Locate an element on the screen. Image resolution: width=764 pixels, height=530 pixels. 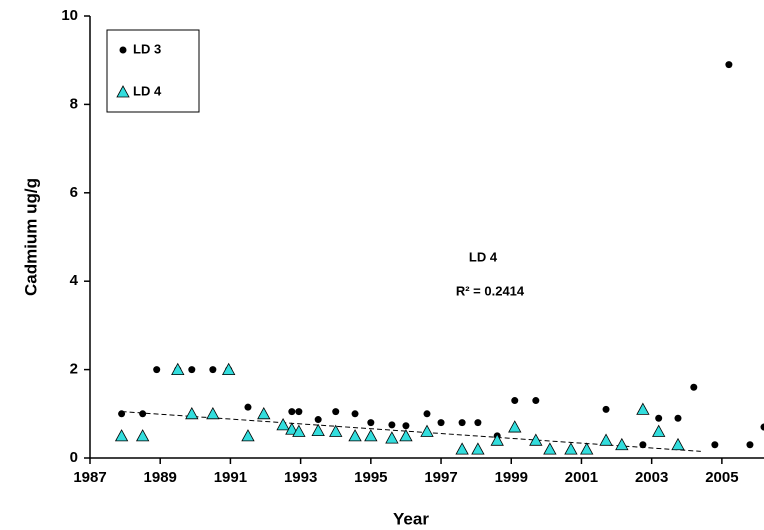
y-tick-label: 4 is located at coordinates (74, 280).